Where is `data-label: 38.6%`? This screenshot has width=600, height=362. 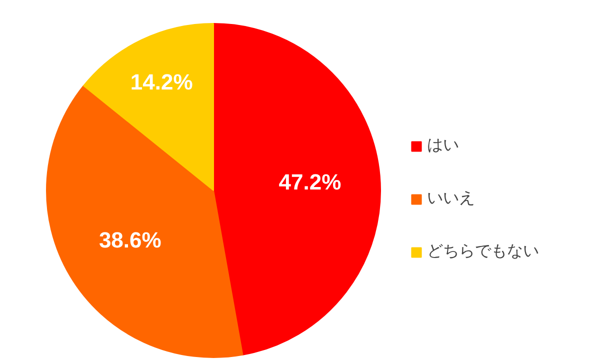
data-label: 38.6% is located at coordinates (130, 239).